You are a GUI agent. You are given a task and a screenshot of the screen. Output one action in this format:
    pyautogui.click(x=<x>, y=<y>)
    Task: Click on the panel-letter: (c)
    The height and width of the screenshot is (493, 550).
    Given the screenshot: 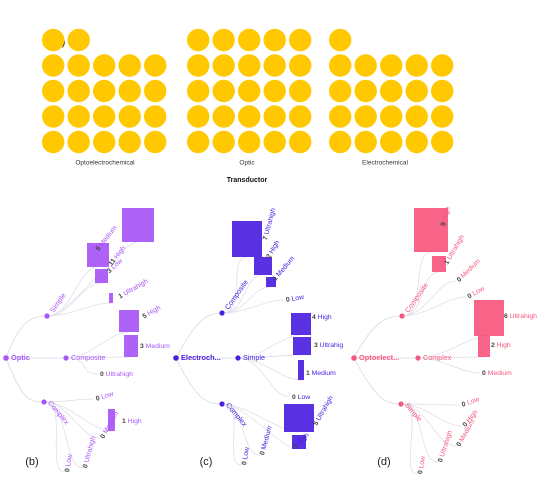 What is the action you would take?
    pyautogui.click(x=206, y=462)
    